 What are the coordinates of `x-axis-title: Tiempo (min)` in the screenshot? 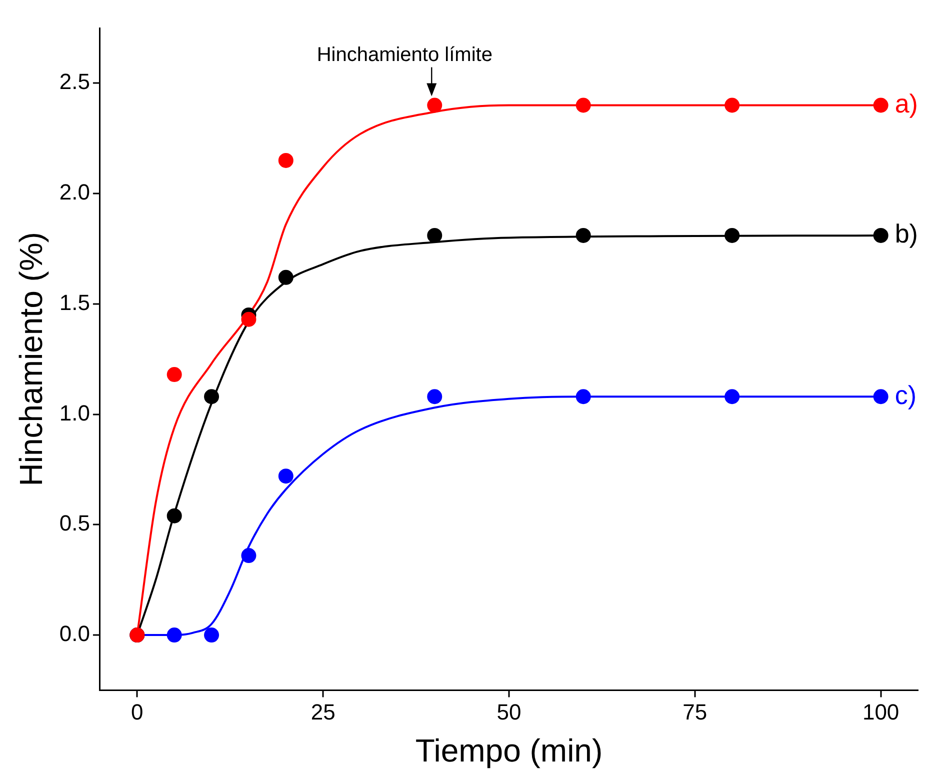 It's located at (509, 750).